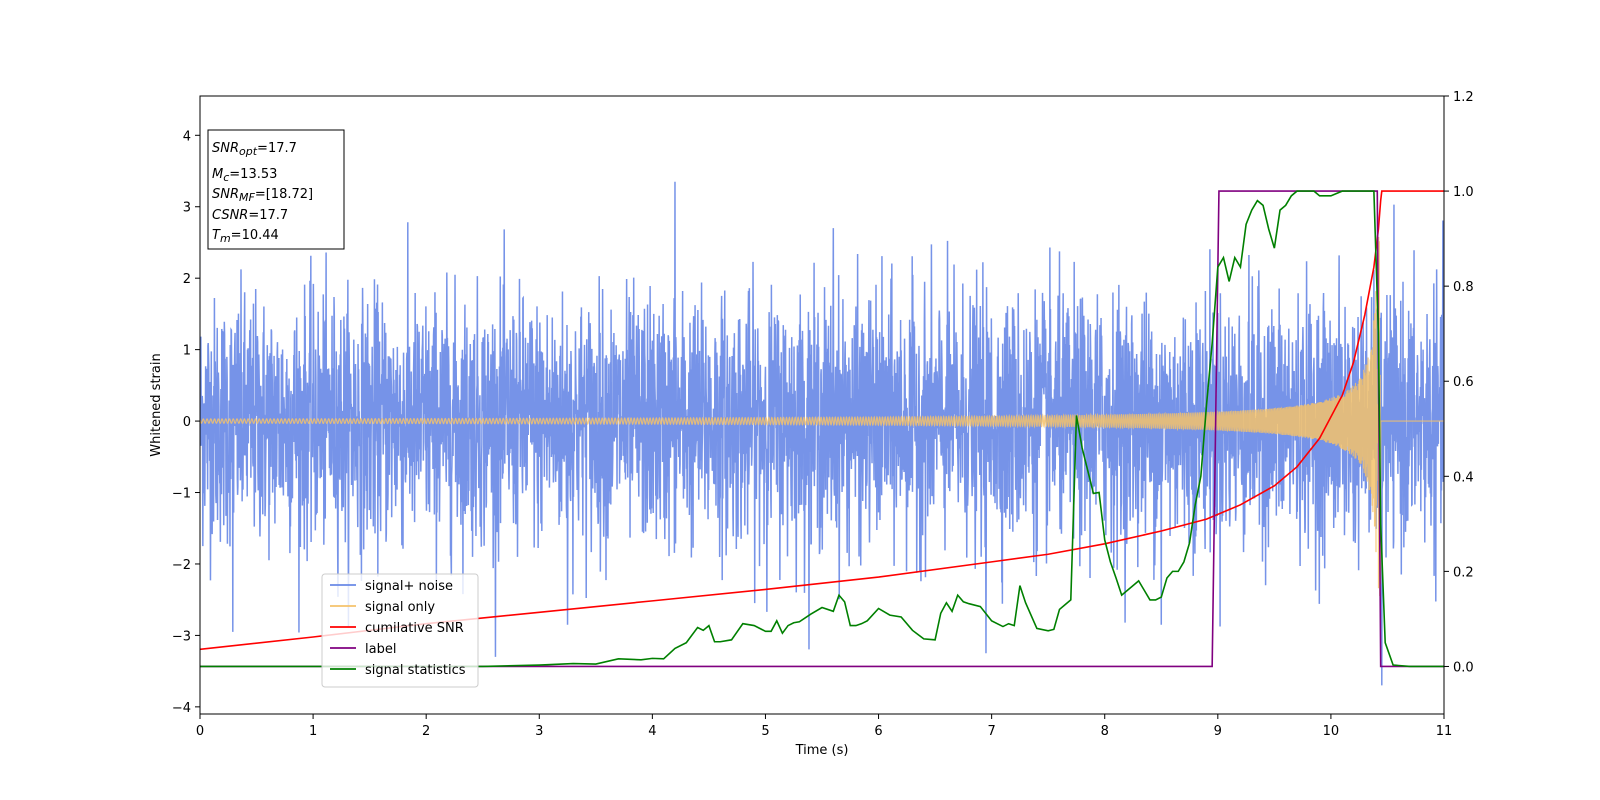  Describe the element at coordinates (1331, 731) in the screenshot. I see `x-tick-label: 10` at that location.